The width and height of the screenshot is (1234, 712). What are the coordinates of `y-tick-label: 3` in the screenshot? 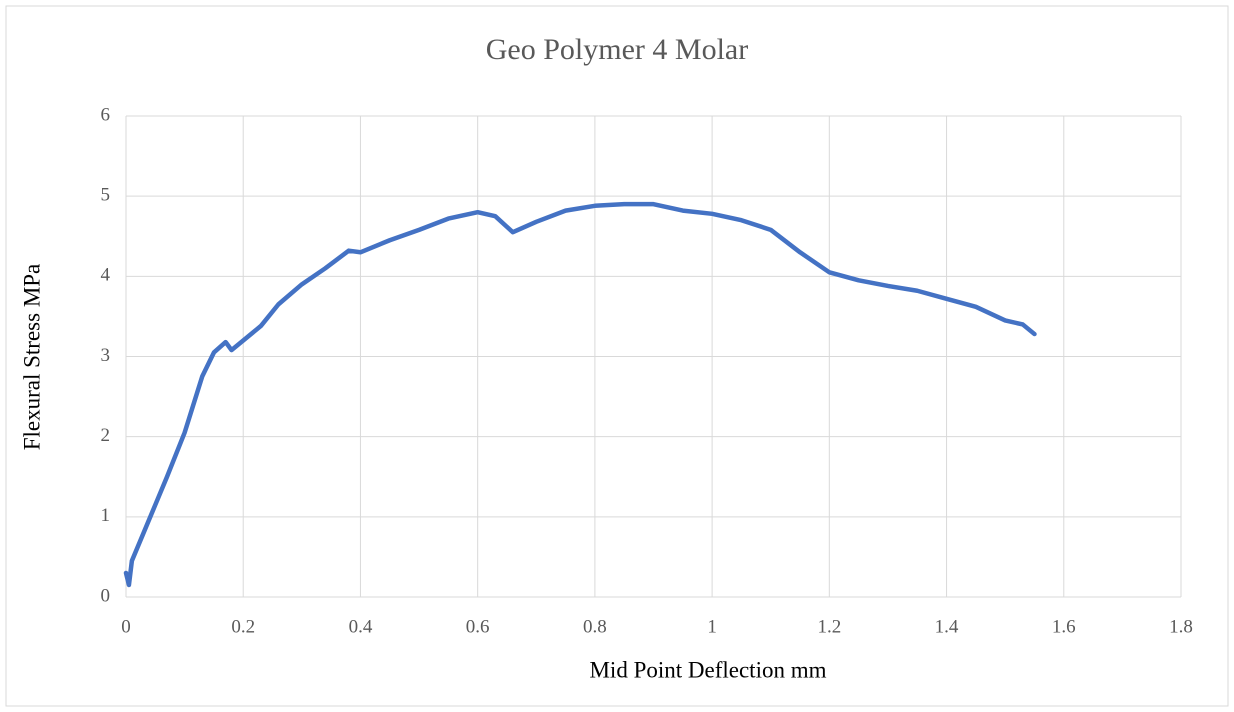 It's located at (106, 355).